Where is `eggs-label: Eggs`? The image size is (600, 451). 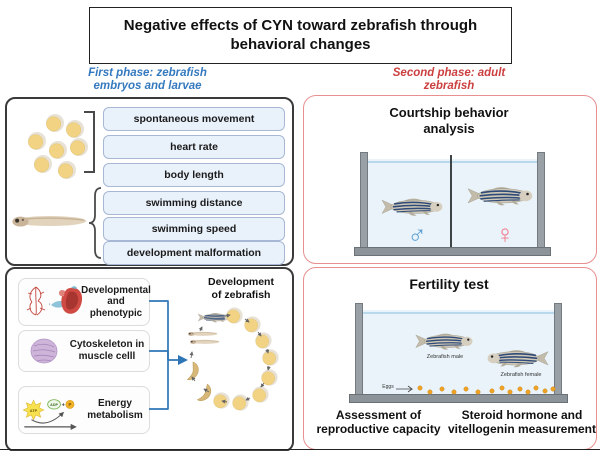
eggs-label: Eggs is located at coordinates (388, 387).